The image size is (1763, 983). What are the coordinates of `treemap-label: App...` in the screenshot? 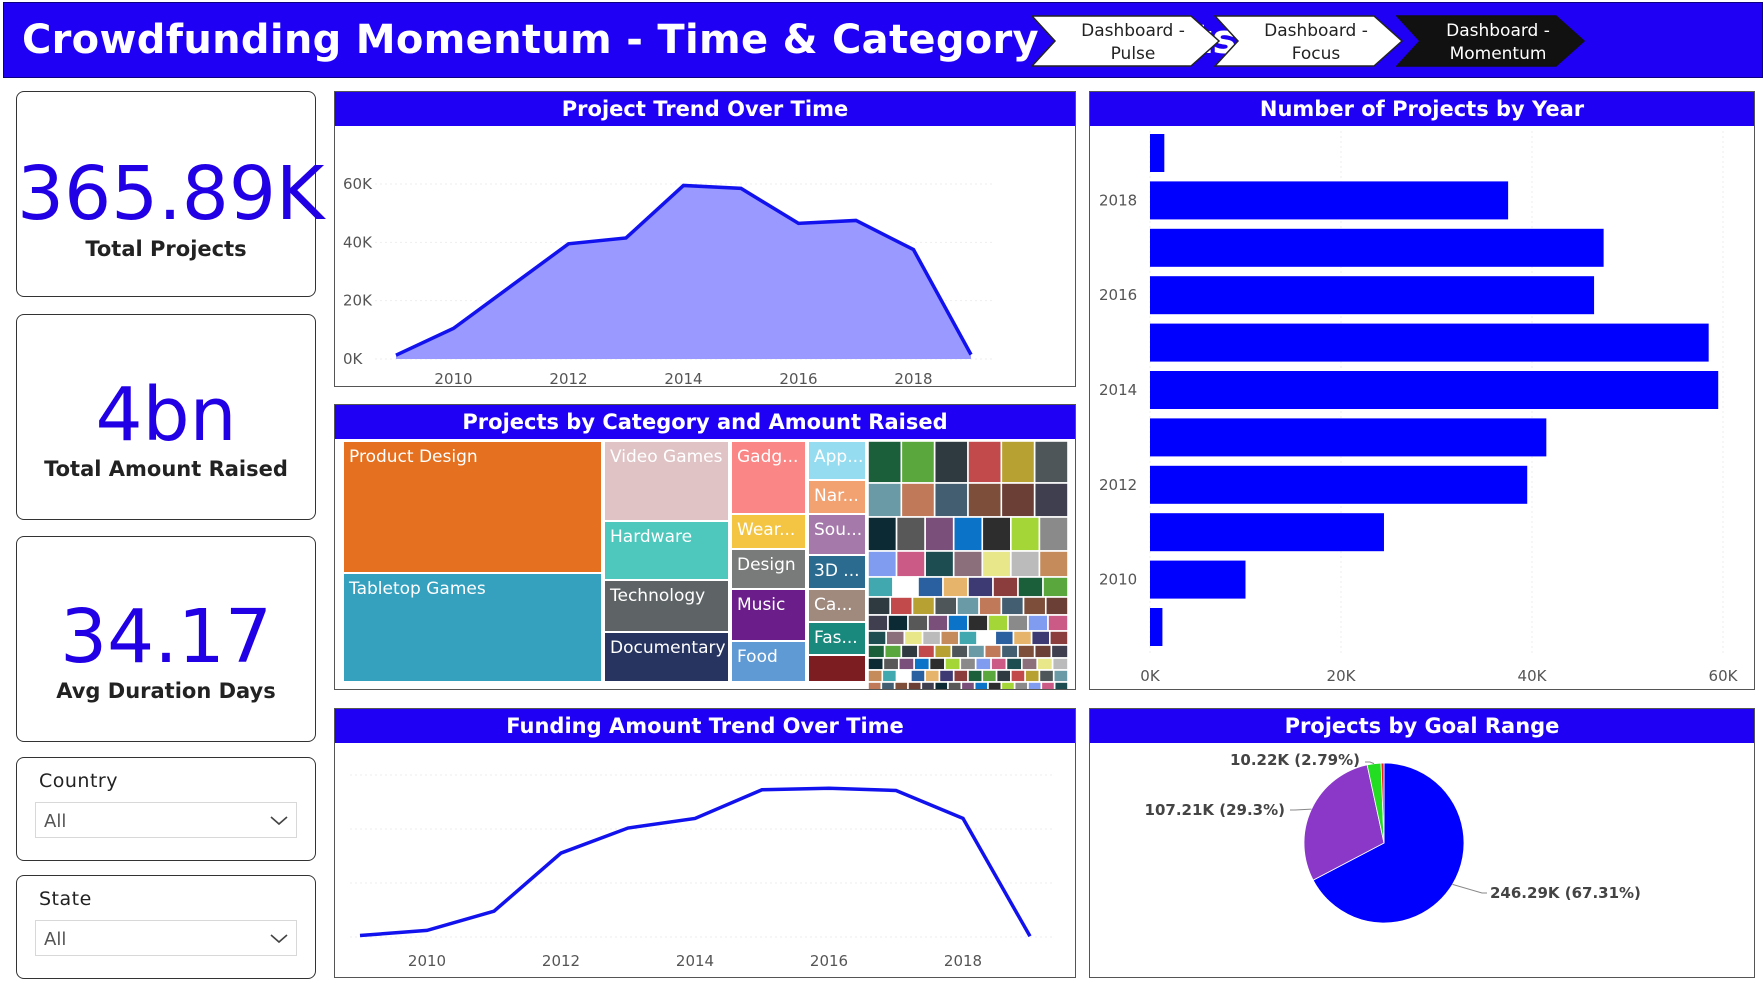 It's located at (838, 457).